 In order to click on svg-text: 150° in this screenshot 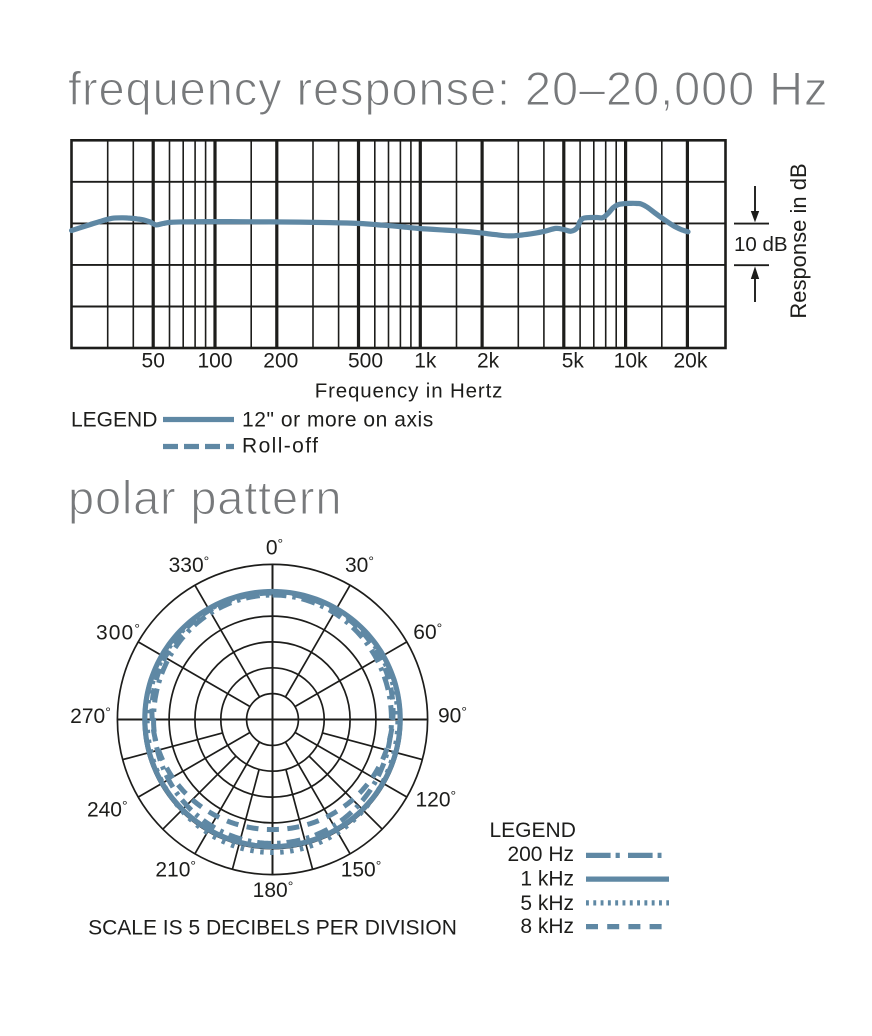, I will do `click(361, 870)`.